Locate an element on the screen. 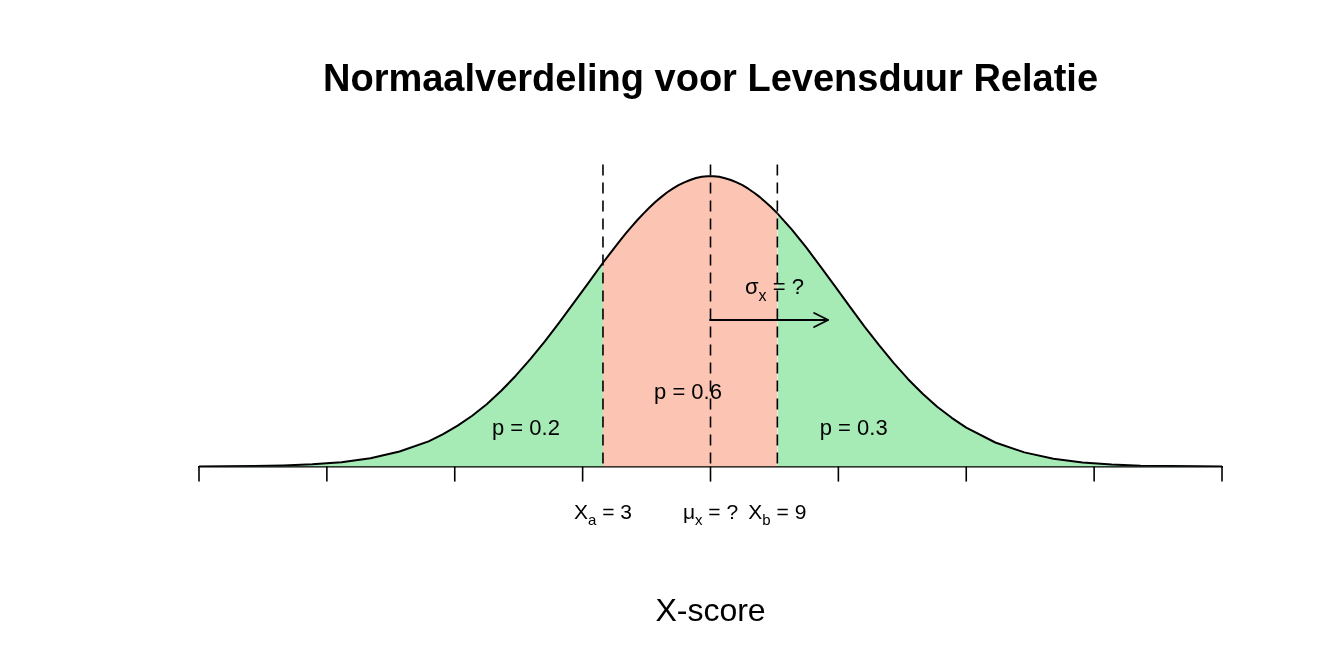 The image size is (1344, 672). x-axis-title: X-score is located at coordinates (710, 609).